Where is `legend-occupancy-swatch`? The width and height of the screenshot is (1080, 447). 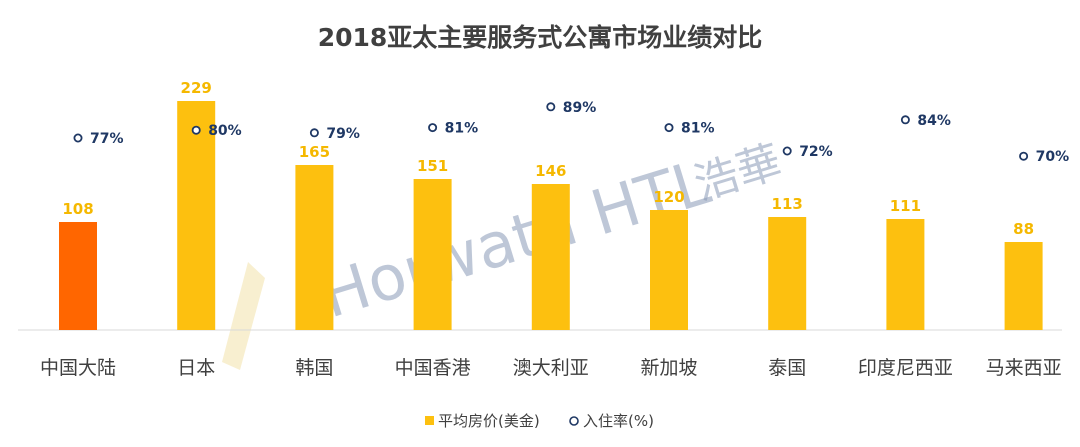
legend-occupancy-swatch is located at coordinates (574, 421).